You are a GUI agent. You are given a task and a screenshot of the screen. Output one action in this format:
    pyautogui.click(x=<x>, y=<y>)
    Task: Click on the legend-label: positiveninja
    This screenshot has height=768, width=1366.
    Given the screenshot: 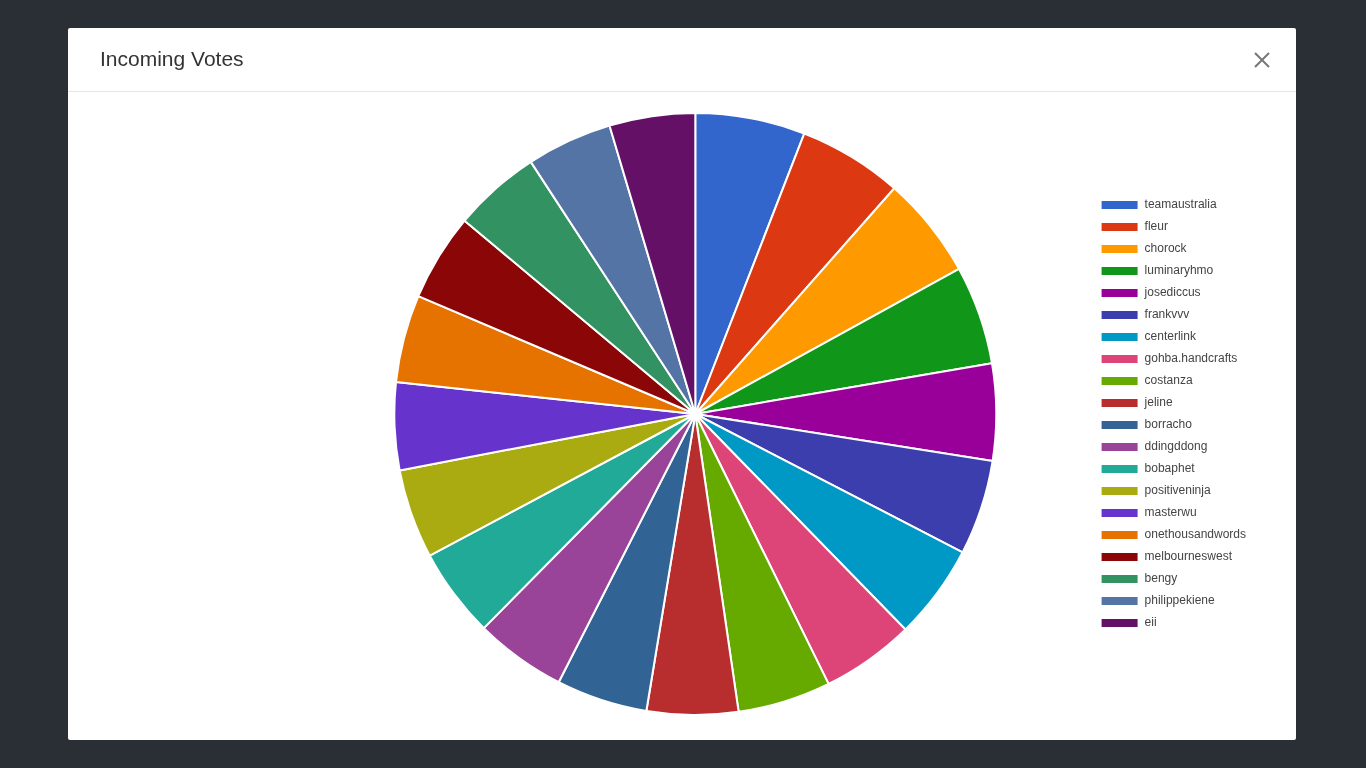 What is the action you would take?
    pyautogui.click(x=1177, y=490)
    